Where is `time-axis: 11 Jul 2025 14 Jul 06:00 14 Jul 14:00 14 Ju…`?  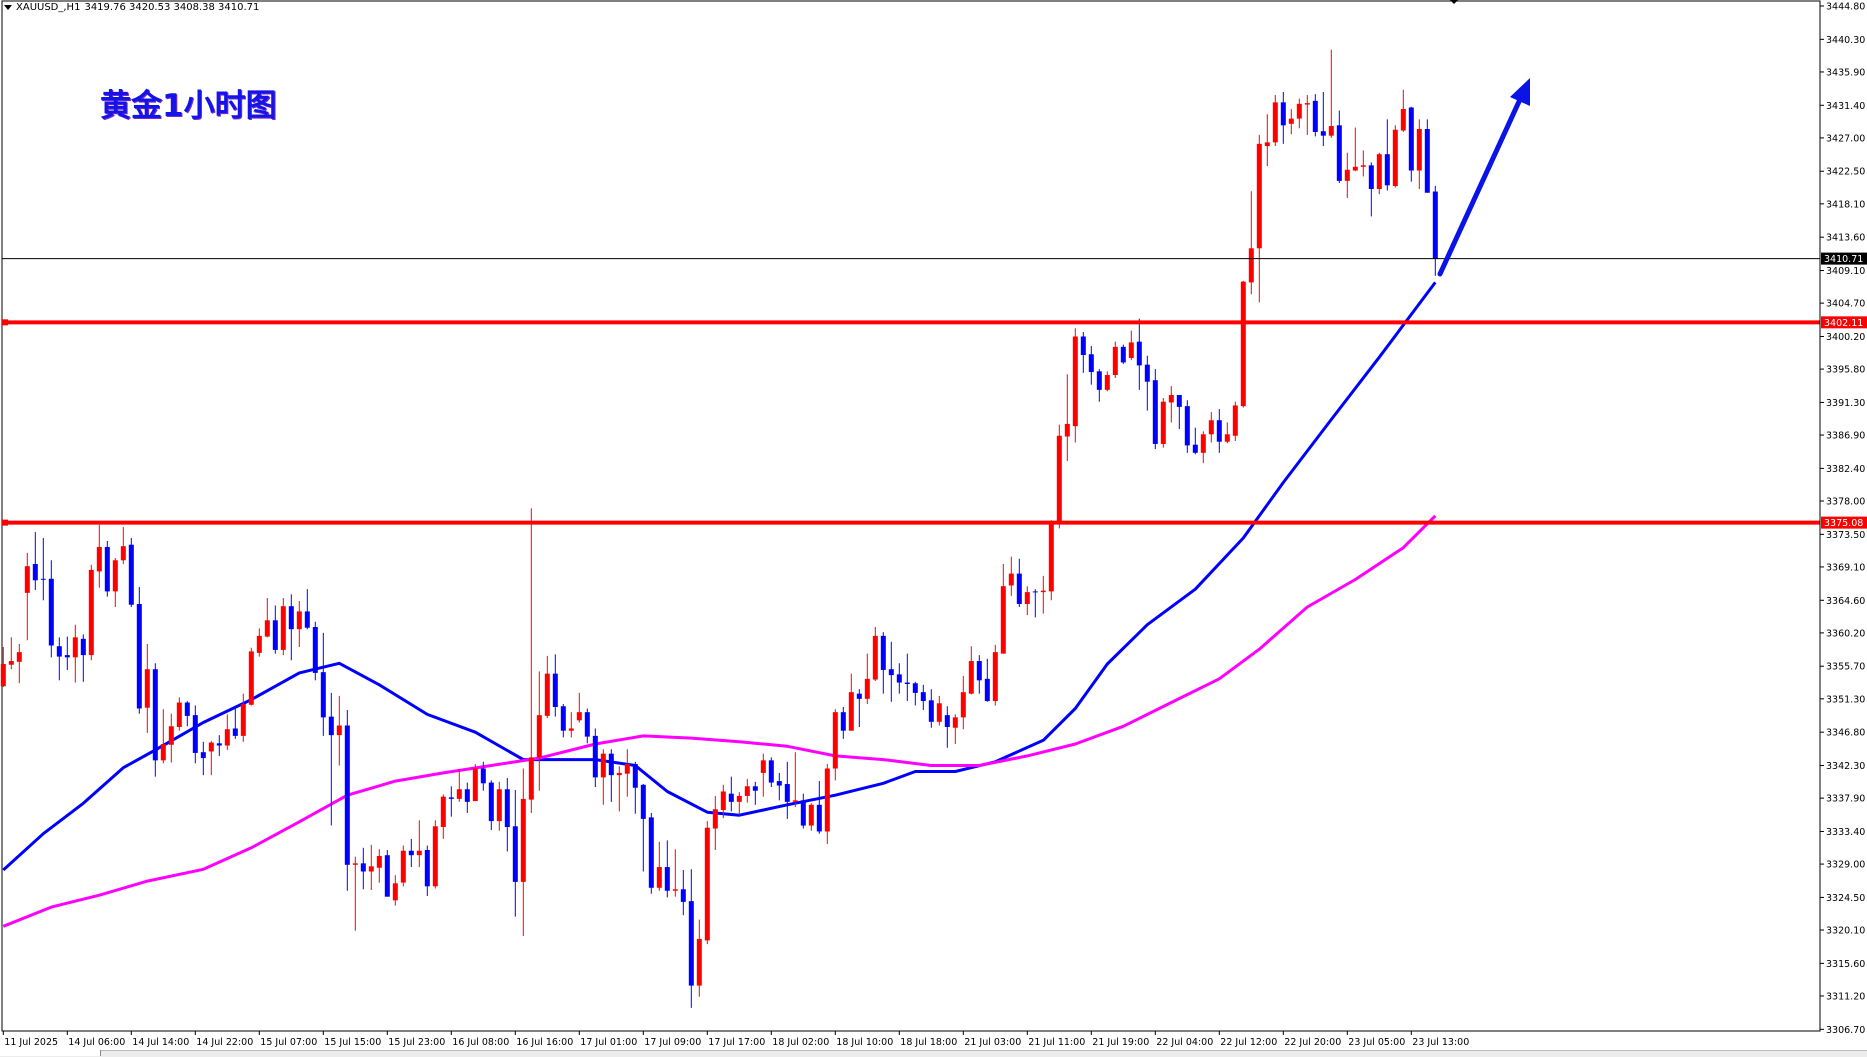 time-axis: 11 Jul 2025 14 Jul 06:00 14 Jul 14:00 14 Ju… is located at coordinates (735, 1039).